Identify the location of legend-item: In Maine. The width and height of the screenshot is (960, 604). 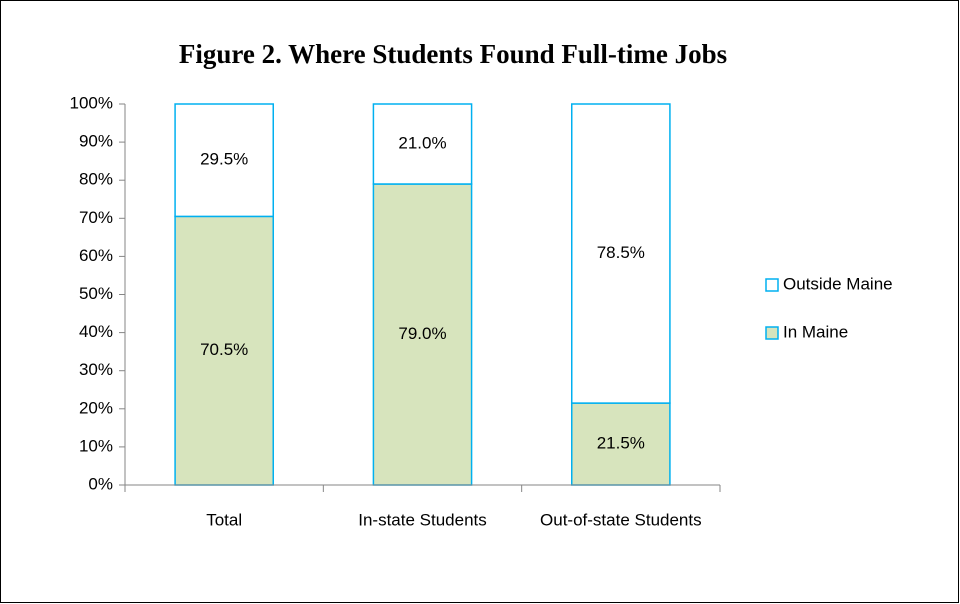
(806, 331).